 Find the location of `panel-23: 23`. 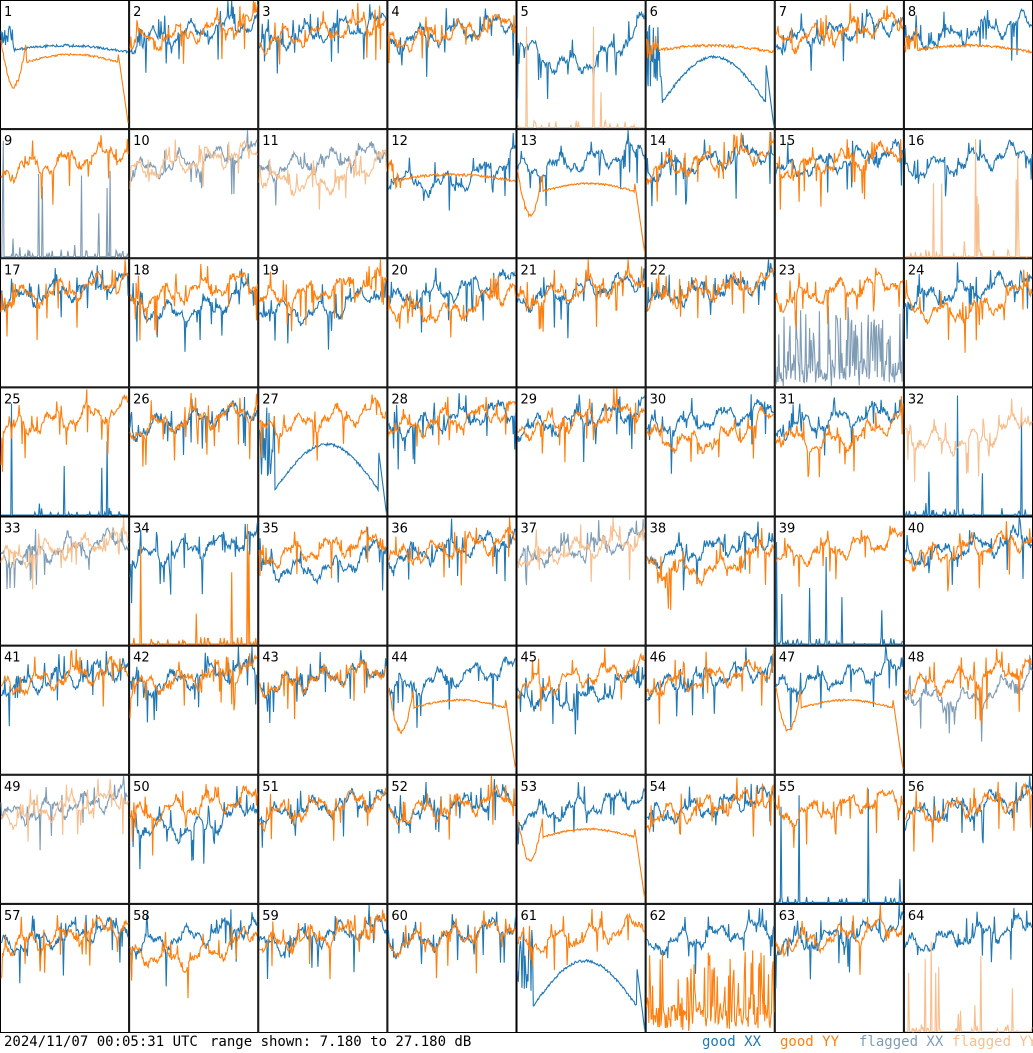

panel-23: 23 is located at coordinates (839, 323).